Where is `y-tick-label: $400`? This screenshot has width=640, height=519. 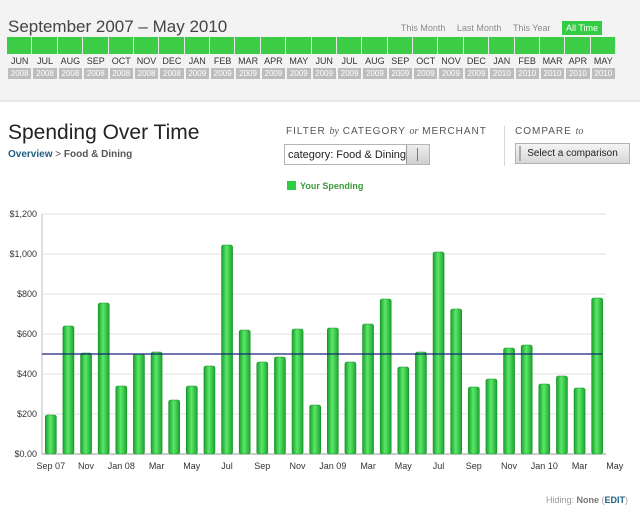
y-tick-label: $400 is located at coordinates (27, 374).